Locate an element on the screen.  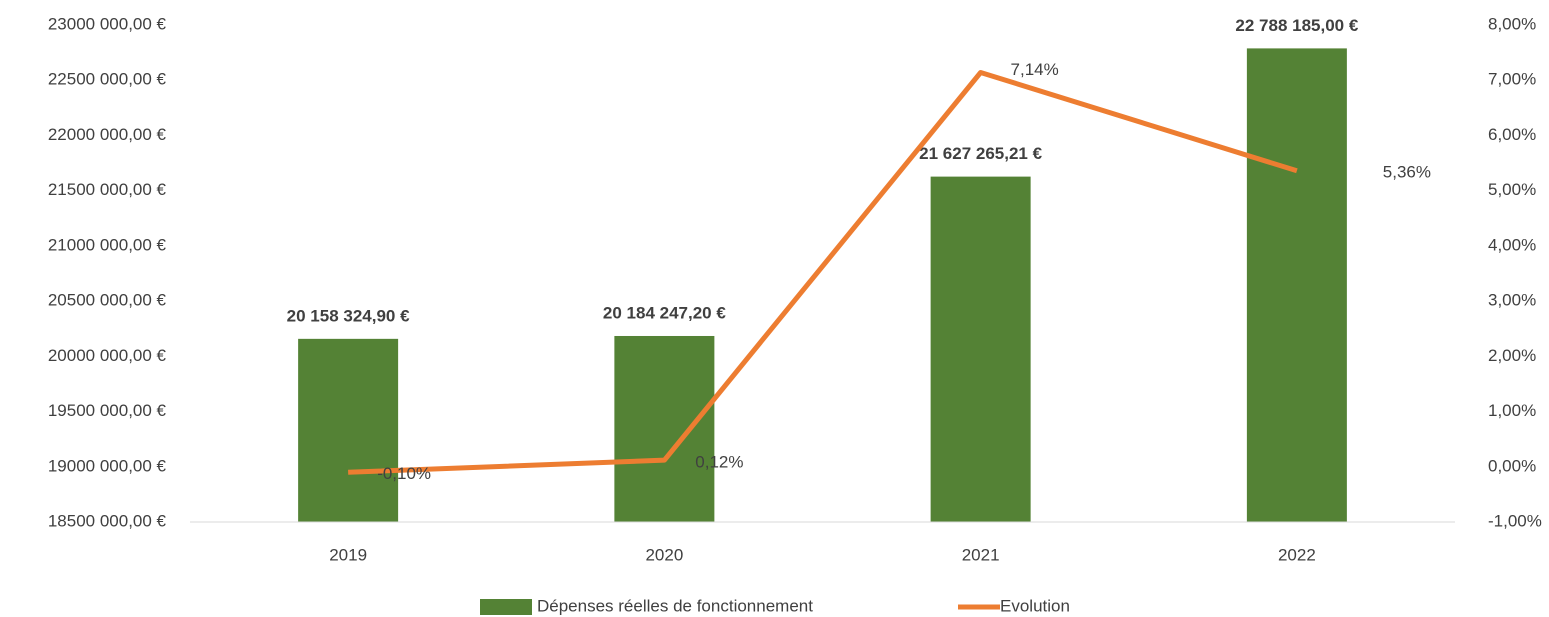
y2-tick-label: 6,00% is located at coordinates (1512, 134).